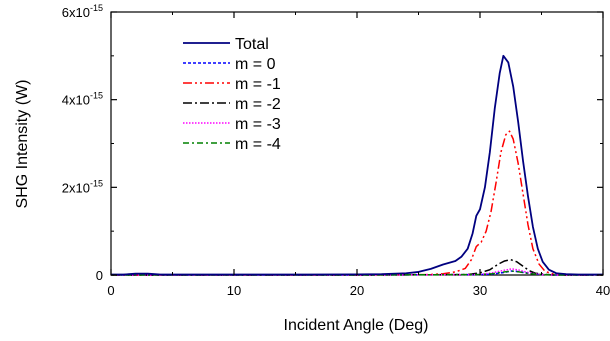  I want to click on y-tick-label: 6x10⁻¹⁵, so click(82, 11).